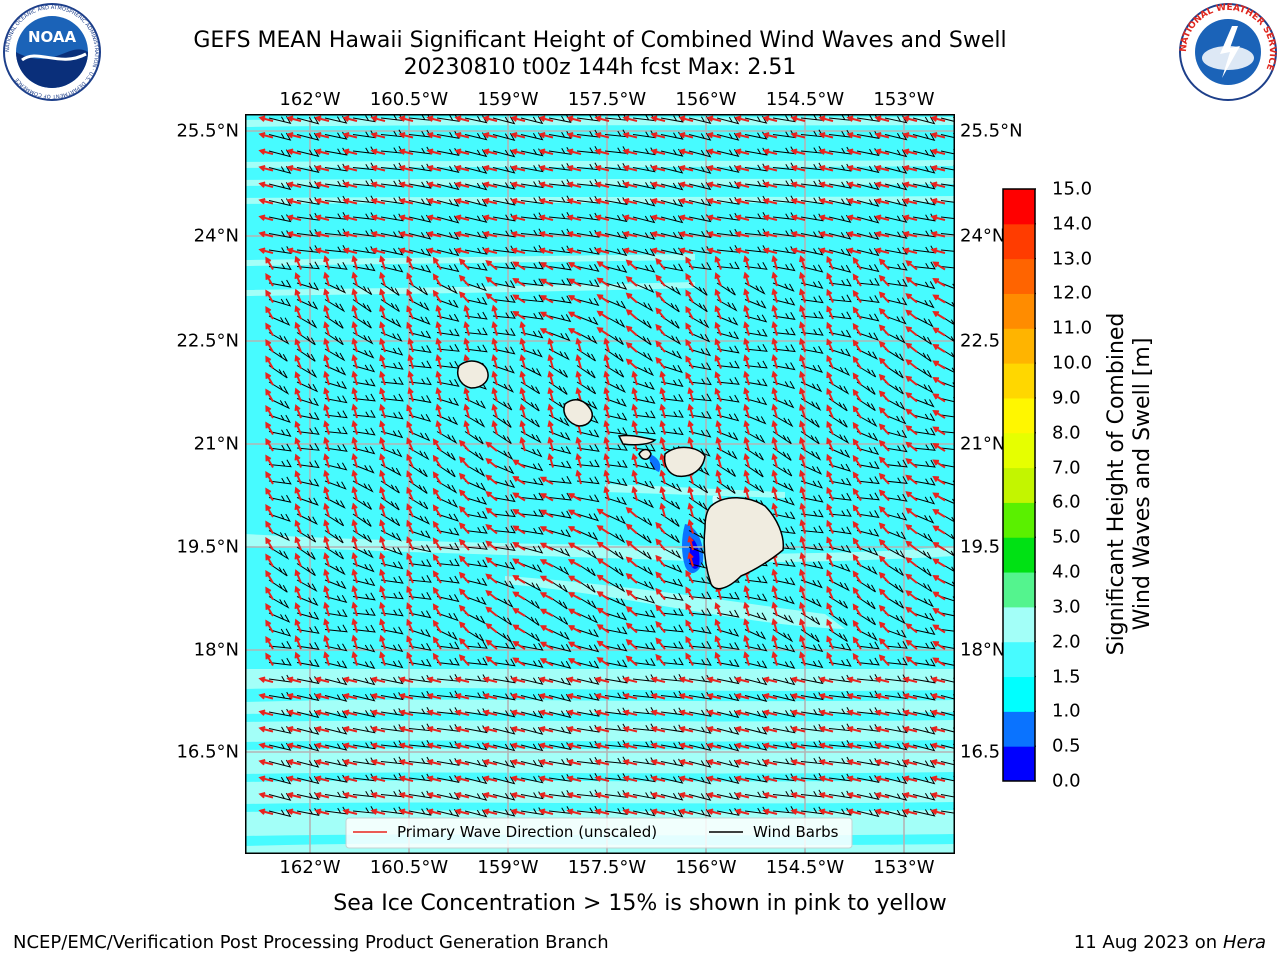 The height and width of the screenshot is (960, 1280). What do you see at coordinates (983, 444) in the screenshot?
I see `lat-label-right: 21°N` at bounding box center [983, 444].